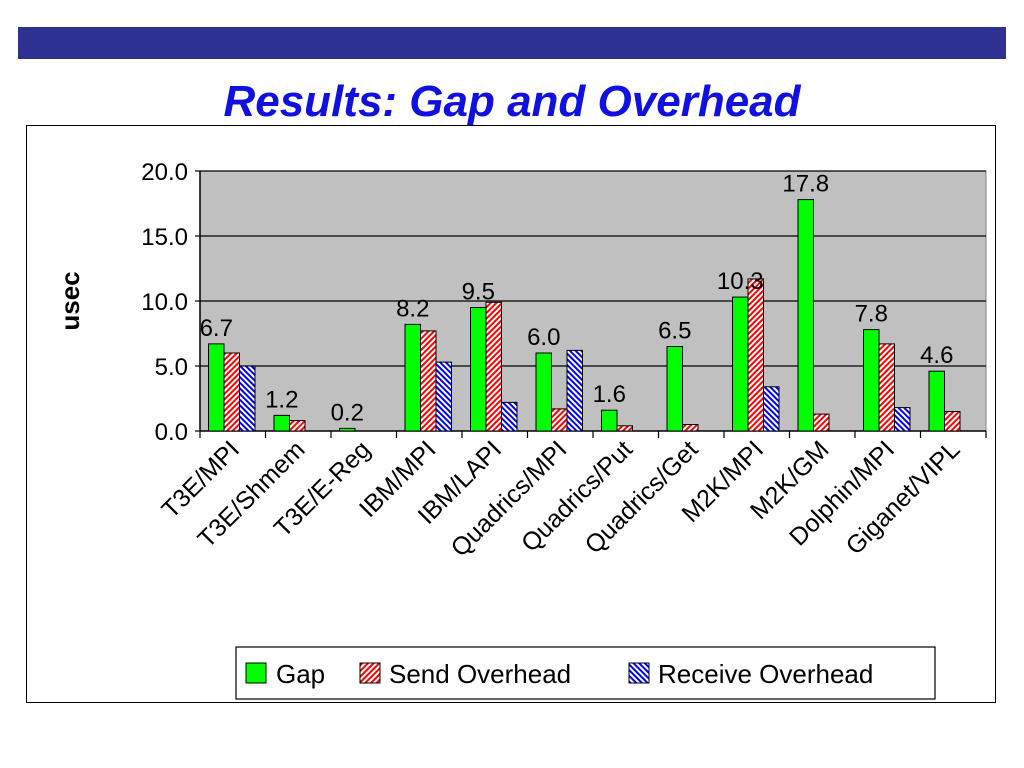 The height and width of the screenshot is (768, 1024). I want to click on y-tick-label: 5.0, so click(171, 367).